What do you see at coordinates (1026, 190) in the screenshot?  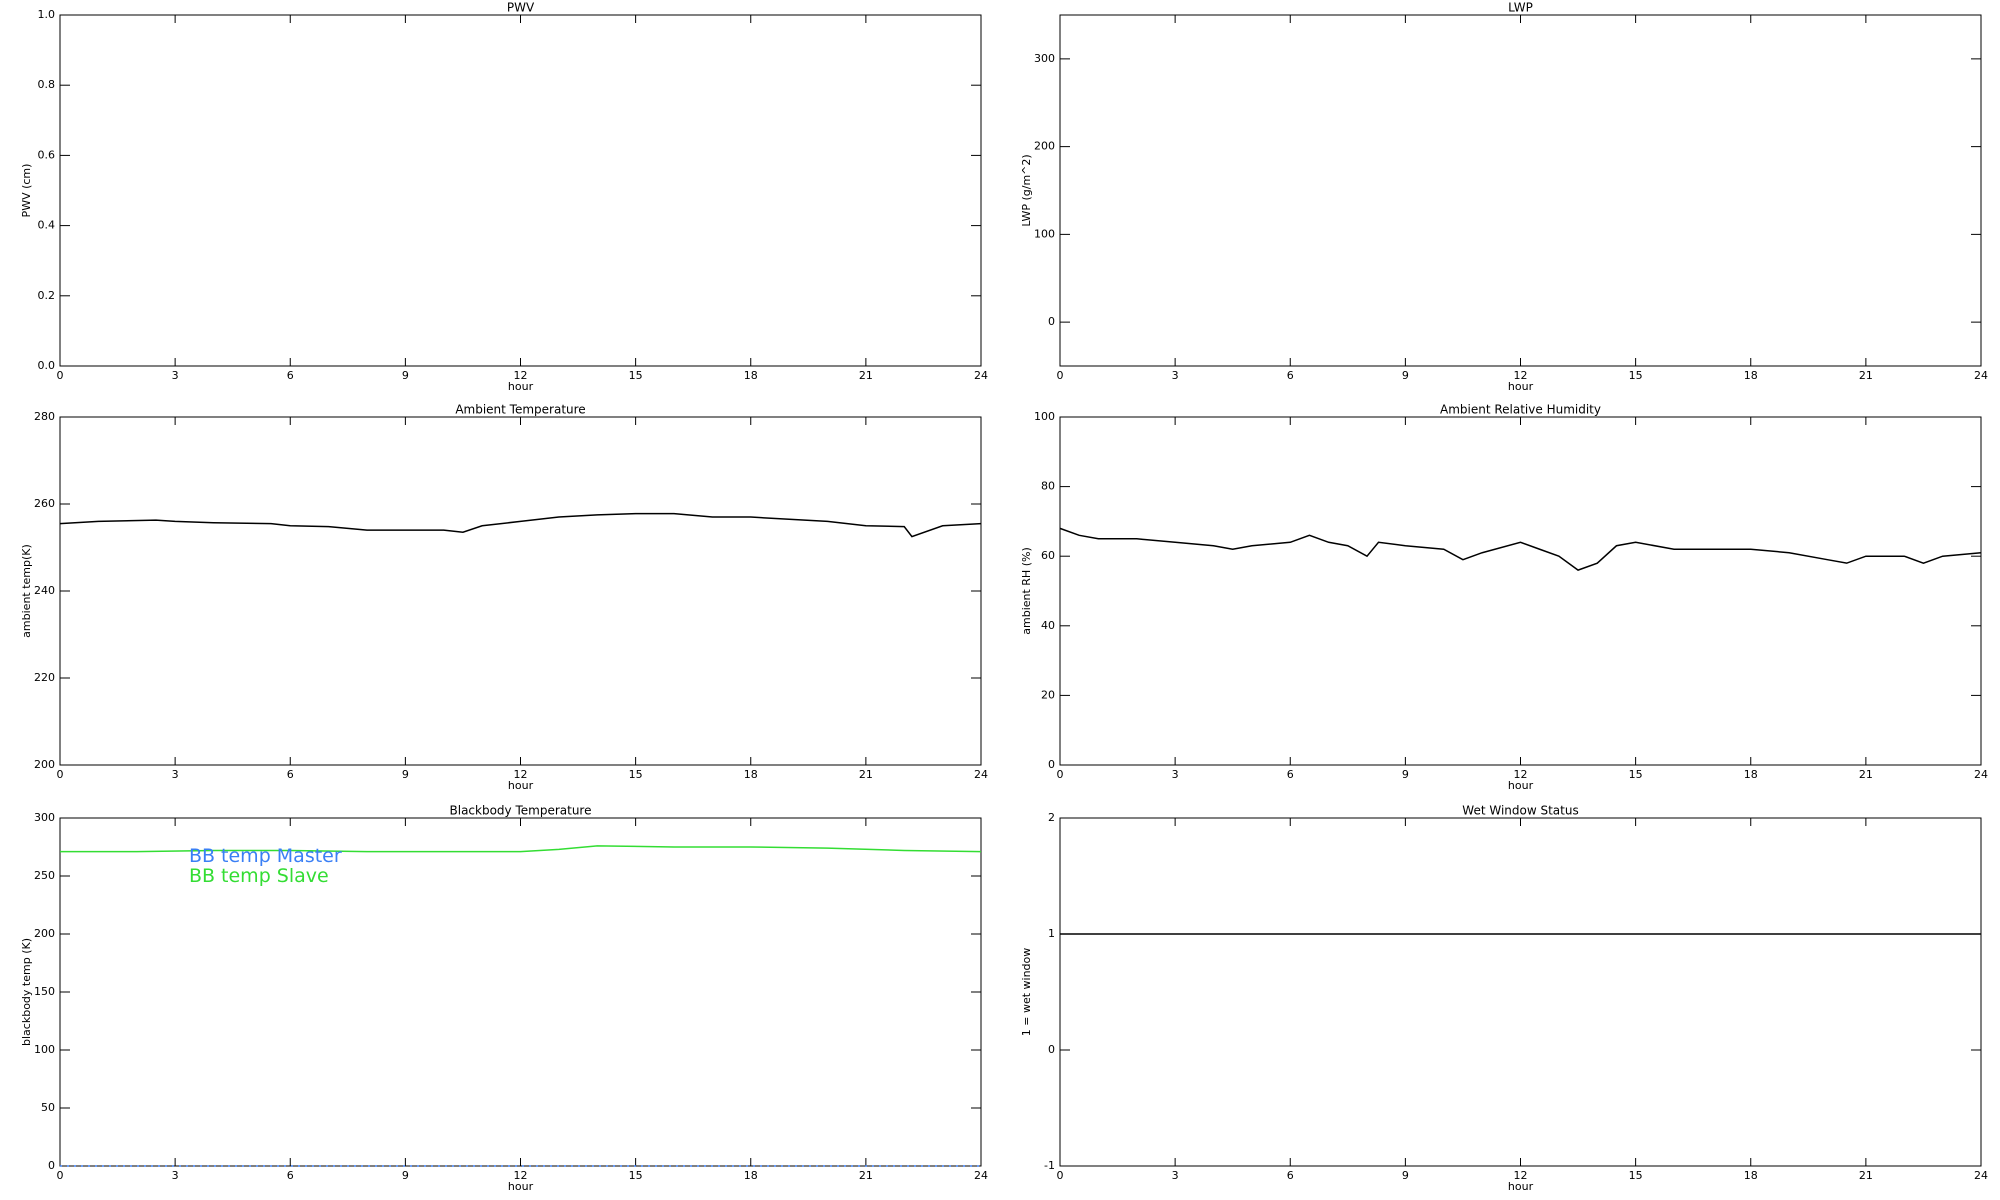 I see `y-axis-label: LWP (g/m^2)` at bounding box center [1026, 190].